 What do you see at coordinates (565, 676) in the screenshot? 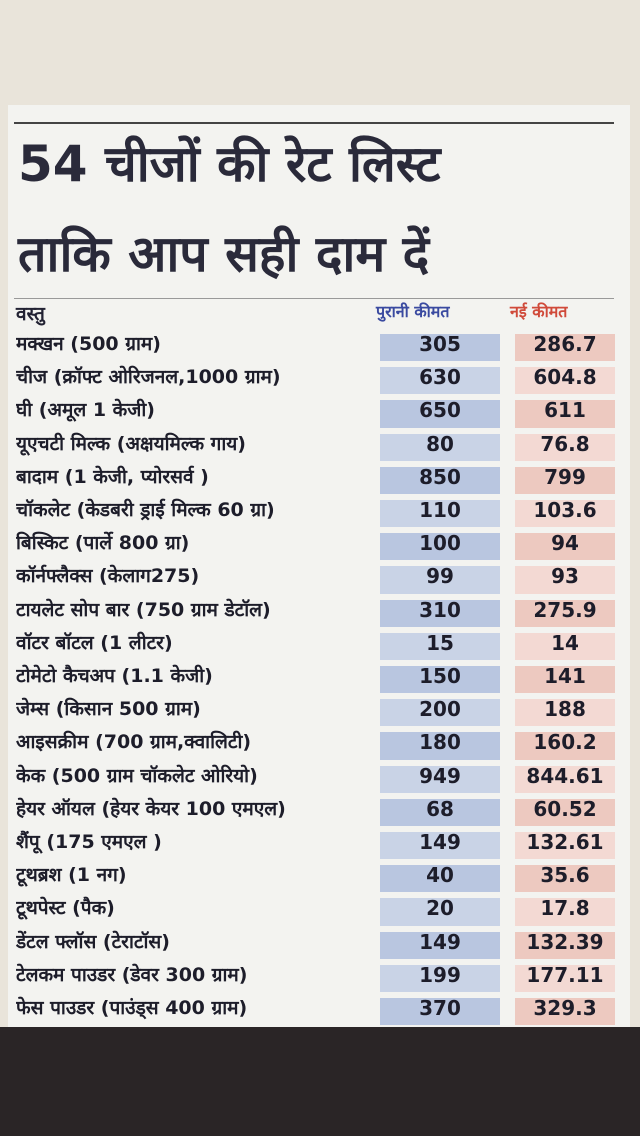
I see `new-price: 141` at bounding box center [565, 676].